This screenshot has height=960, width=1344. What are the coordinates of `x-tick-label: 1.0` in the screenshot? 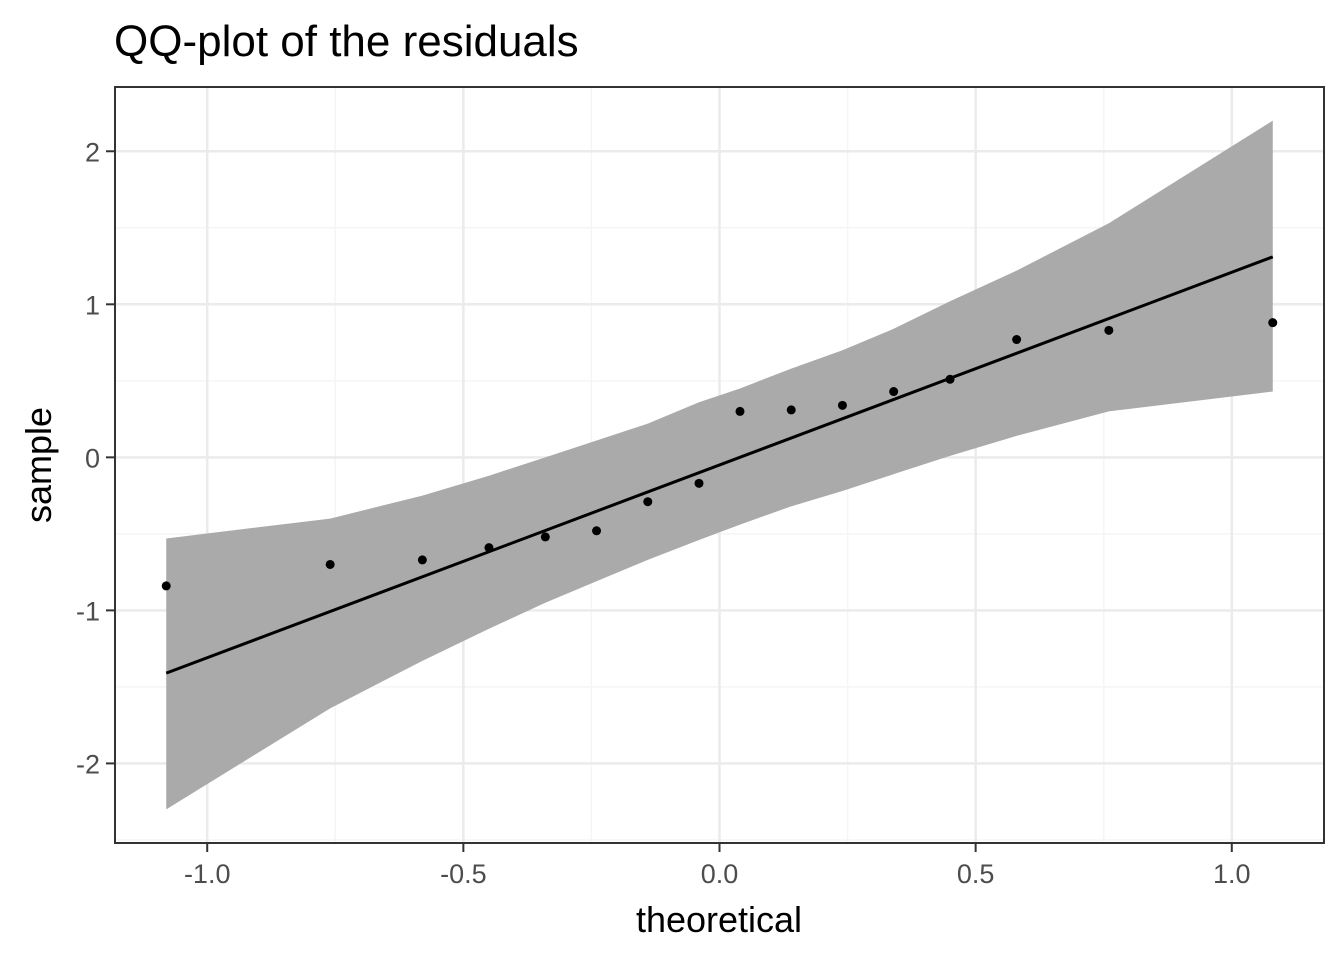 It's located at (1232, 874).